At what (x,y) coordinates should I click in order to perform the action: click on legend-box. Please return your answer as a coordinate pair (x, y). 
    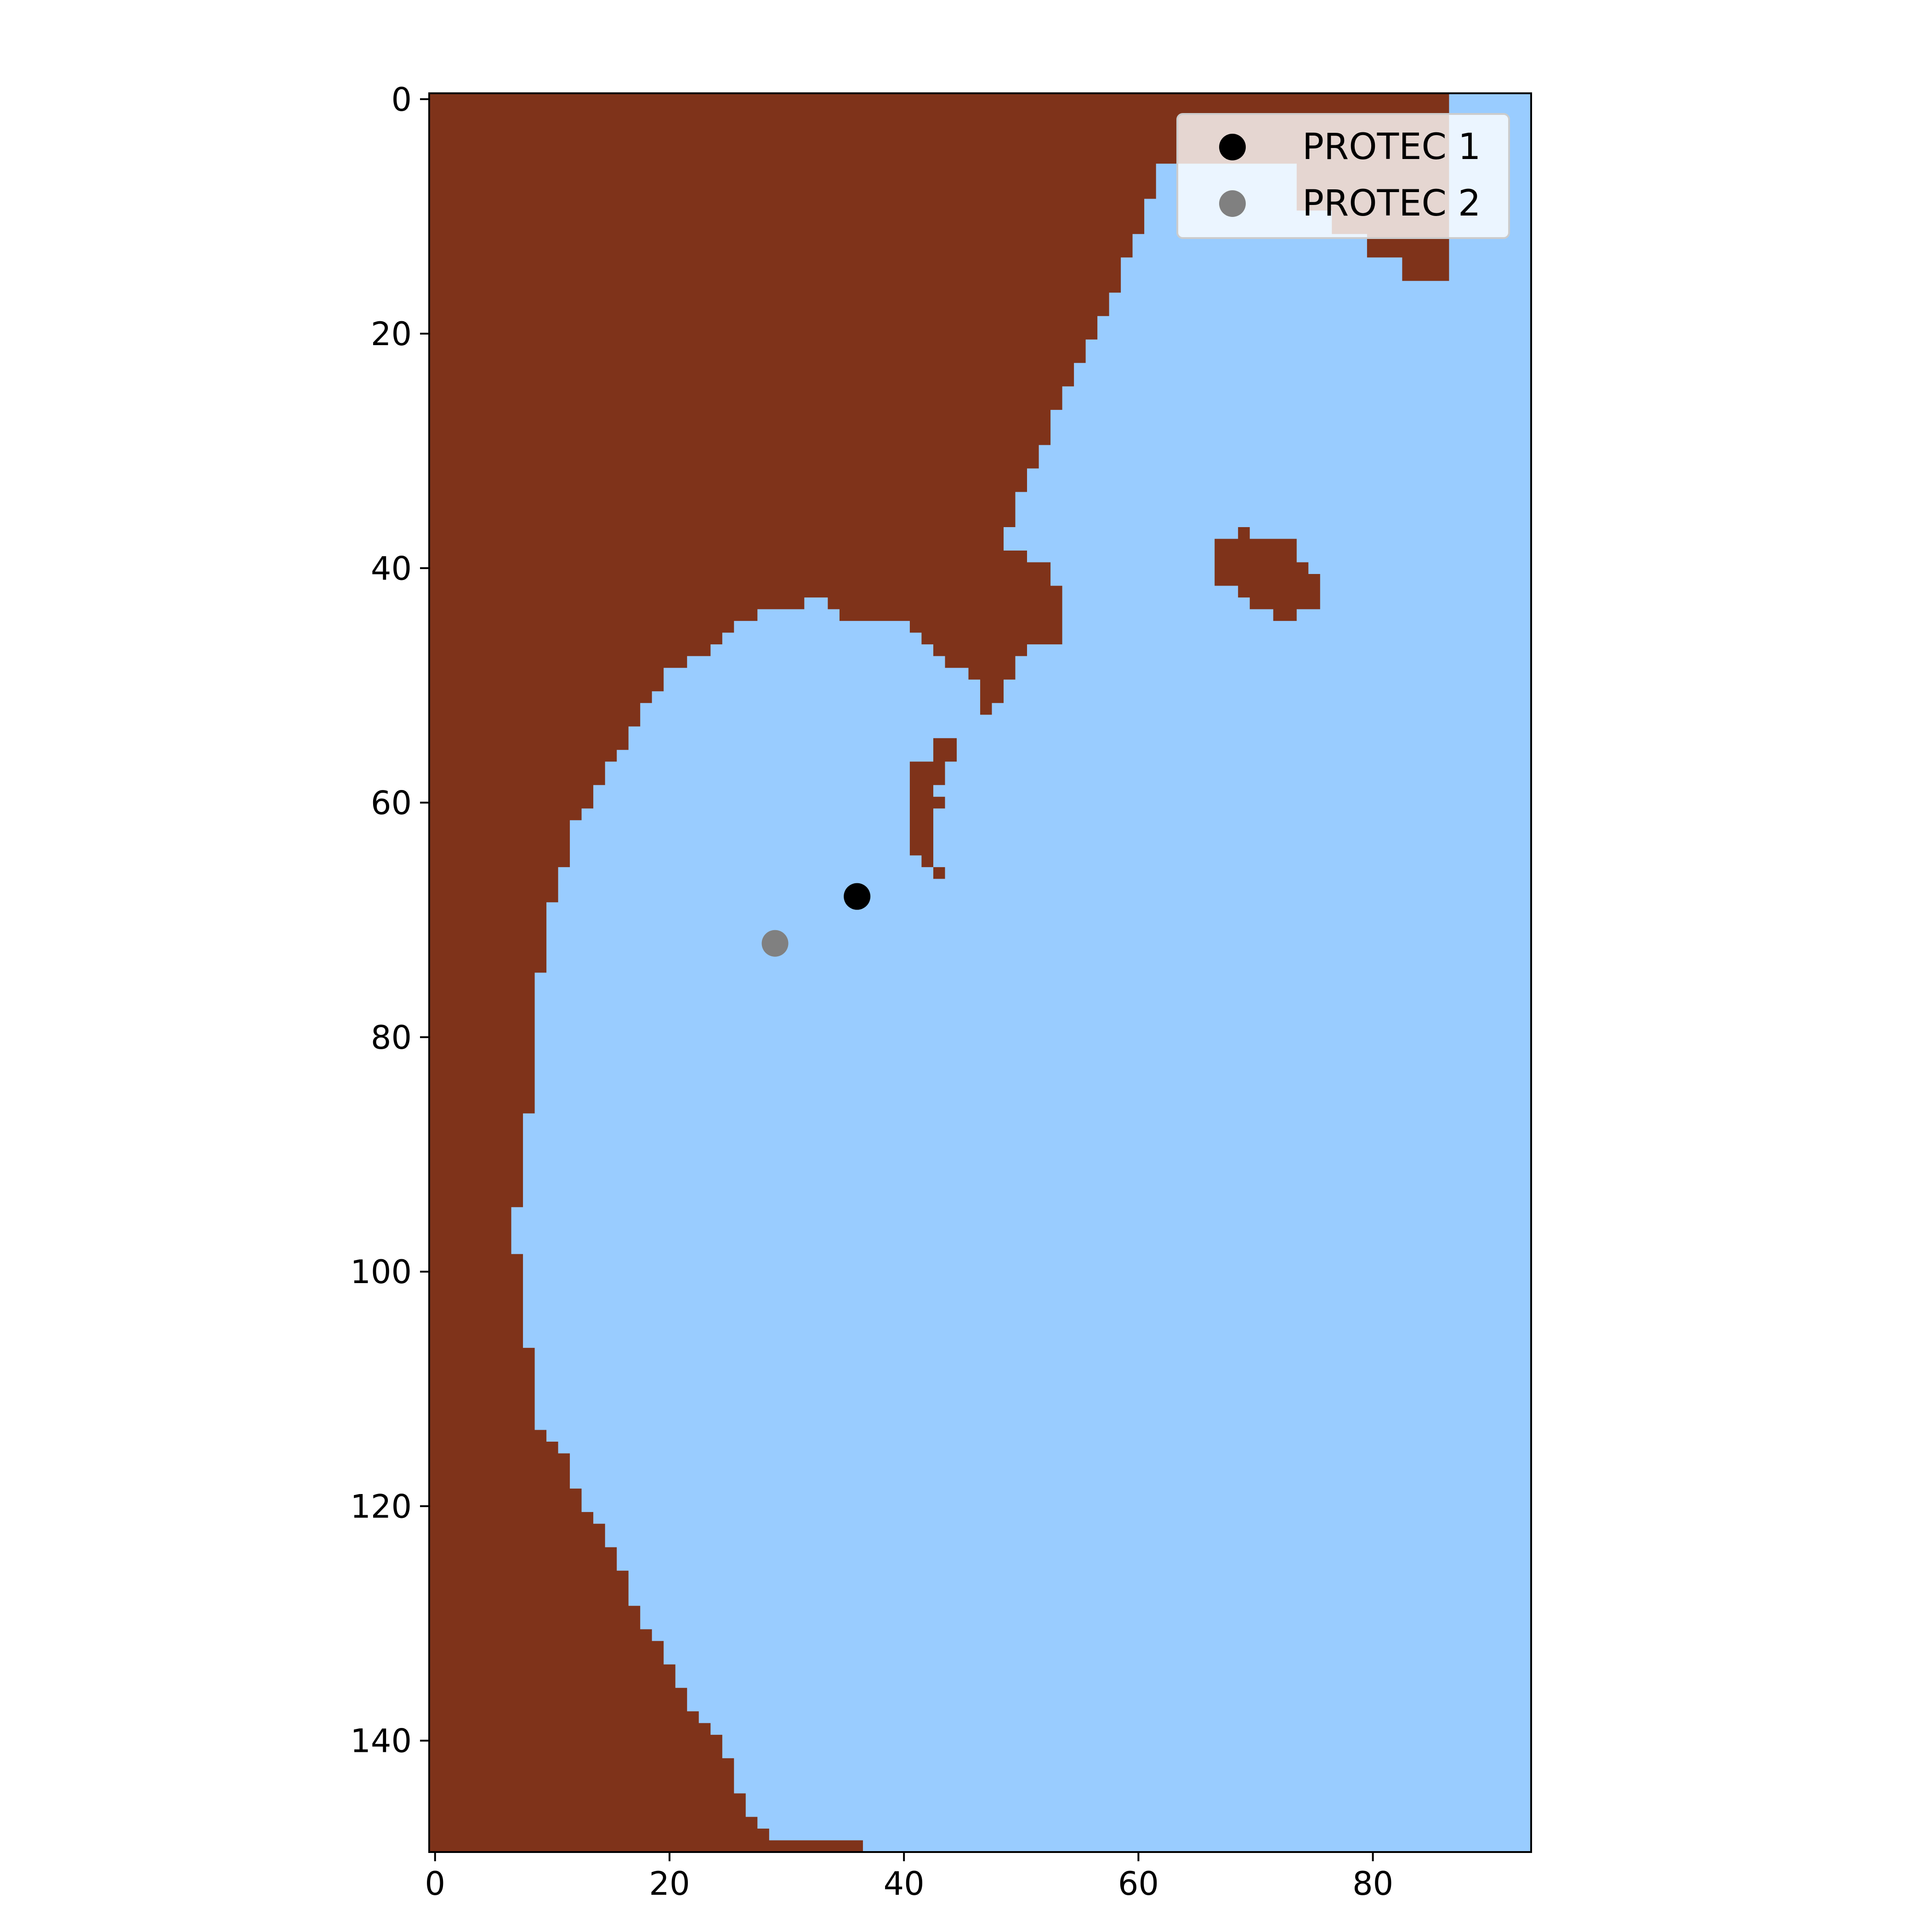
    Looking at the image, I should click on (1343, 176).